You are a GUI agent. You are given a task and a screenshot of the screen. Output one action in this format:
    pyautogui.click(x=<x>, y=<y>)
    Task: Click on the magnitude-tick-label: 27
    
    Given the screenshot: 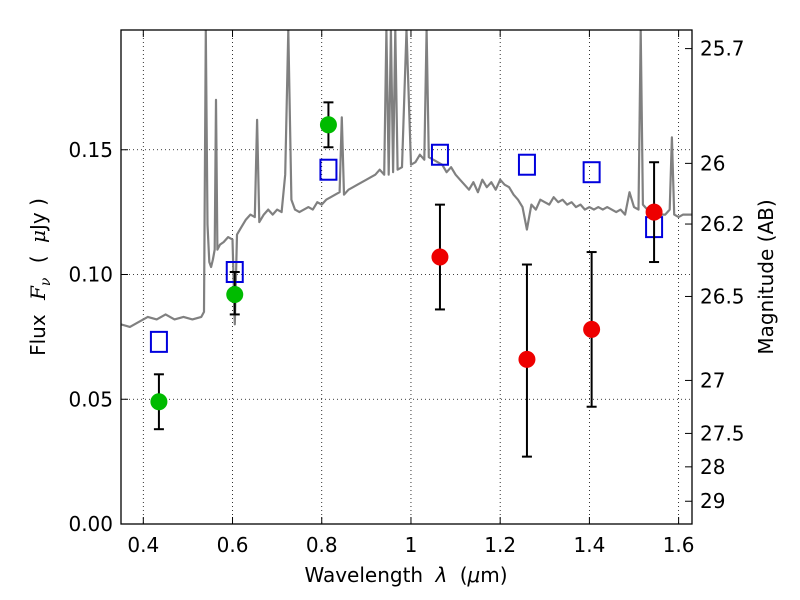 What is the action you would take?
    pyautogui.click(x=712, y=380)
    